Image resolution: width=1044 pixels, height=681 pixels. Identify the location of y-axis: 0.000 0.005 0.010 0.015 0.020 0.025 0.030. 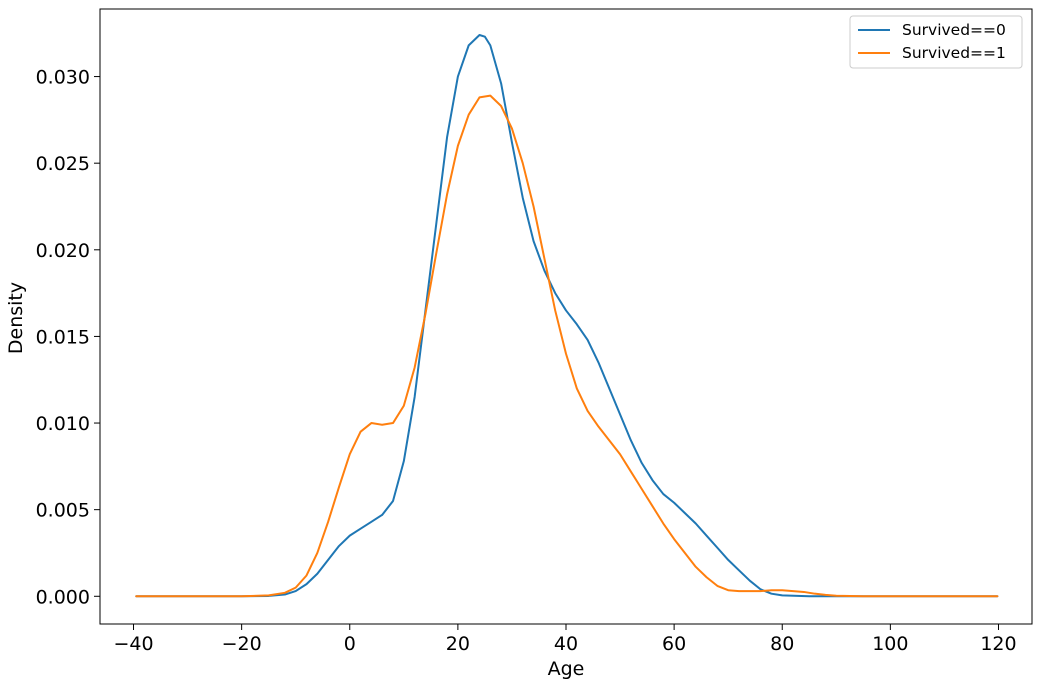
(68, 337).